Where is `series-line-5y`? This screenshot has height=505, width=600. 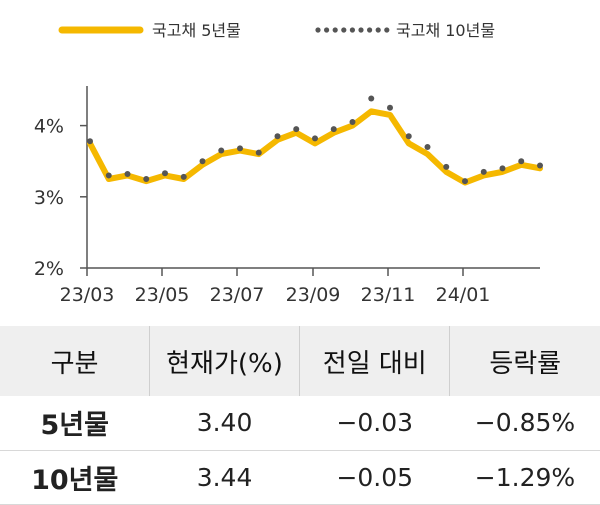 series-line-5y is located at coordinates (315, 147).